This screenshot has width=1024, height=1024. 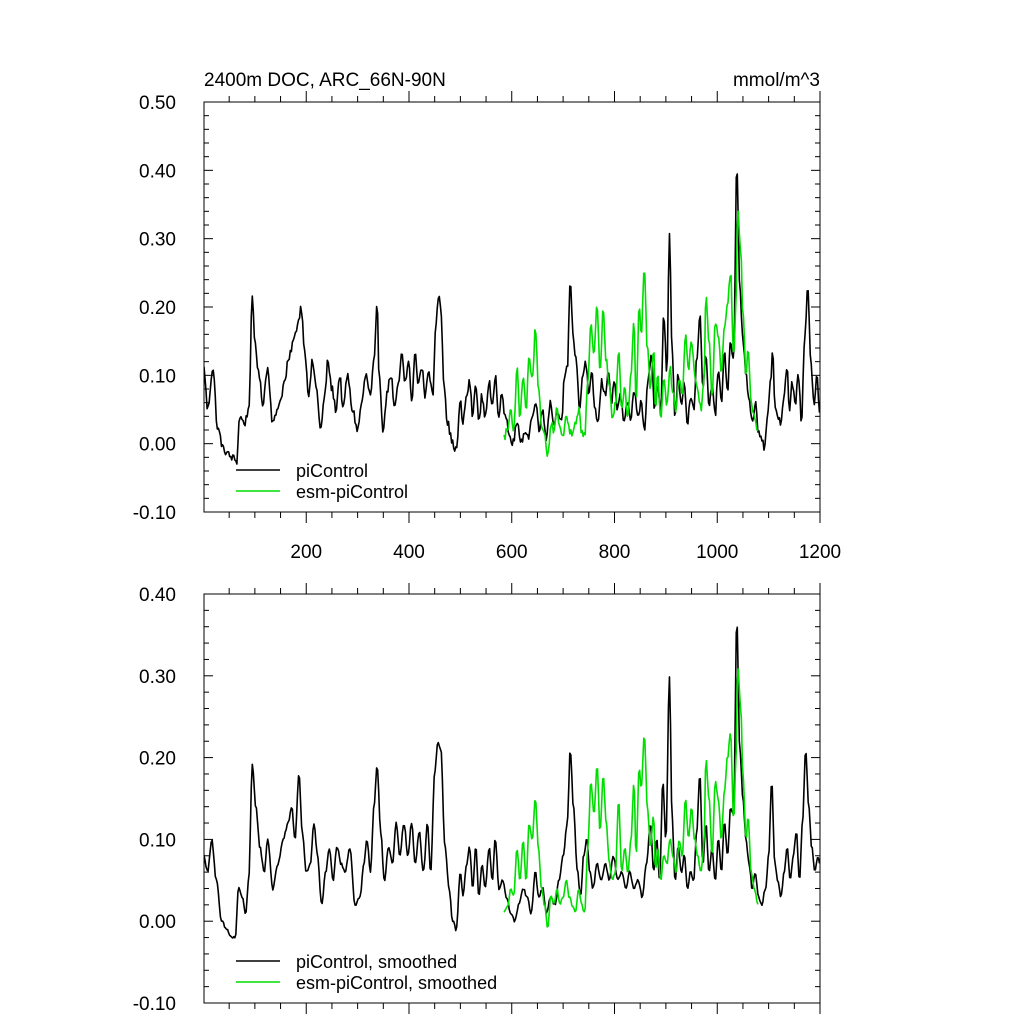 What do you see at coordinates (776, 80) in the screenshot?
I see `top-panel-units: mmol/m^3` at bounding box center [776, 80].